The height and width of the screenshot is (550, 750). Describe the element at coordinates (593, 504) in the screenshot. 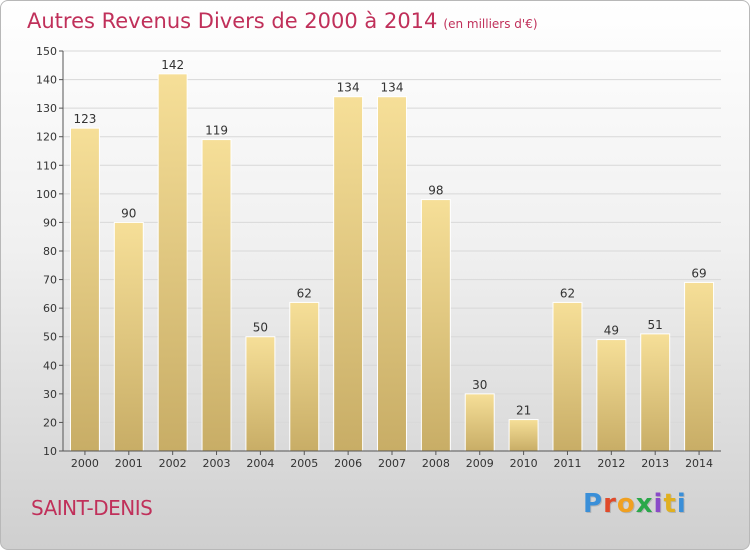

I see `logo-letter: P` at that location.